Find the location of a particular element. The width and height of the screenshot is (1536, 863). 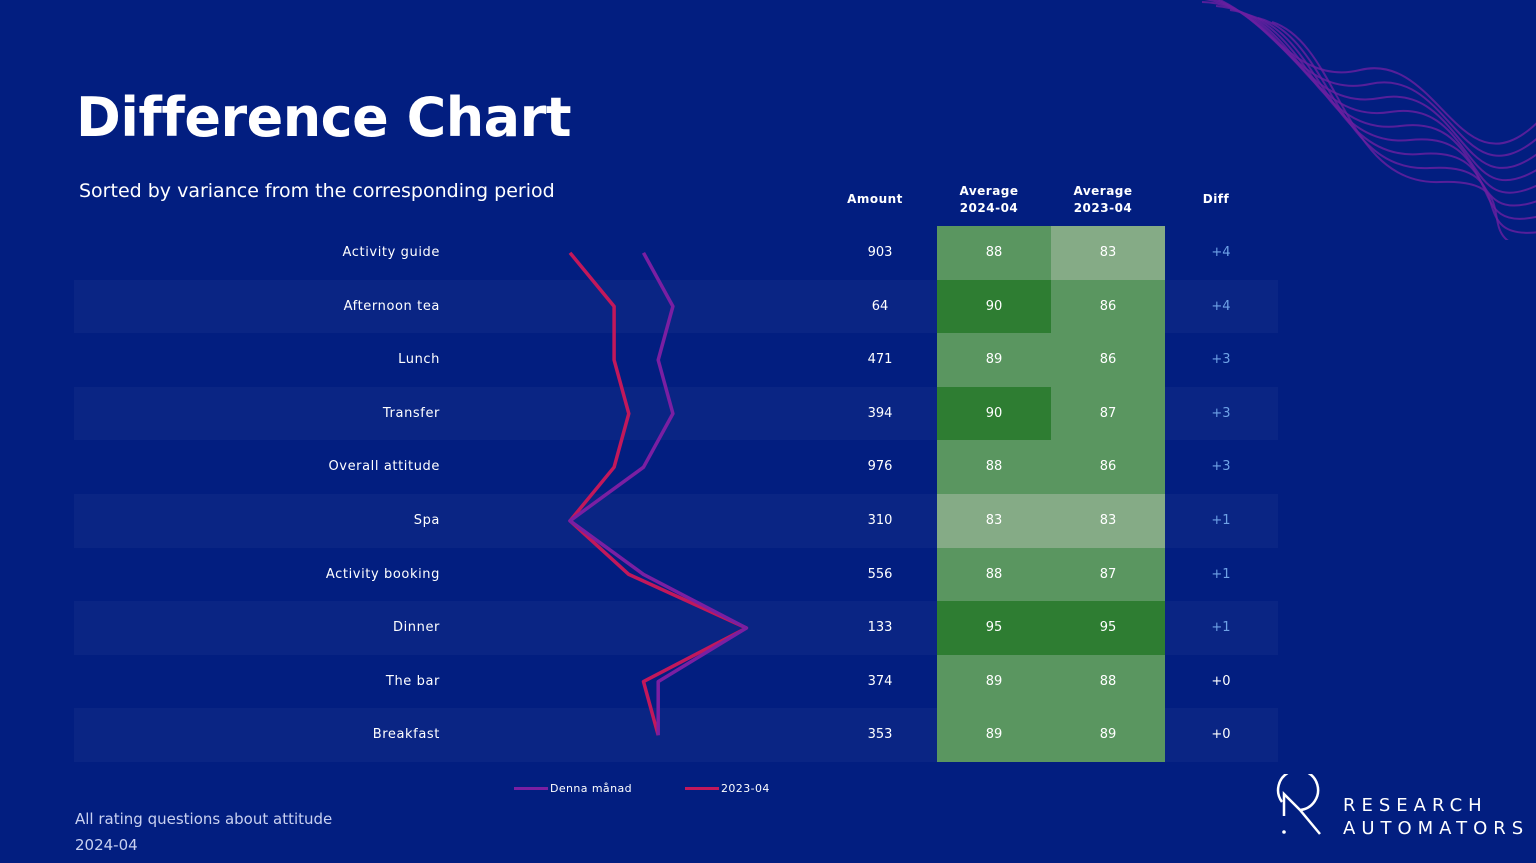

amount-cell: 133 is located at coordinates (880, 628).